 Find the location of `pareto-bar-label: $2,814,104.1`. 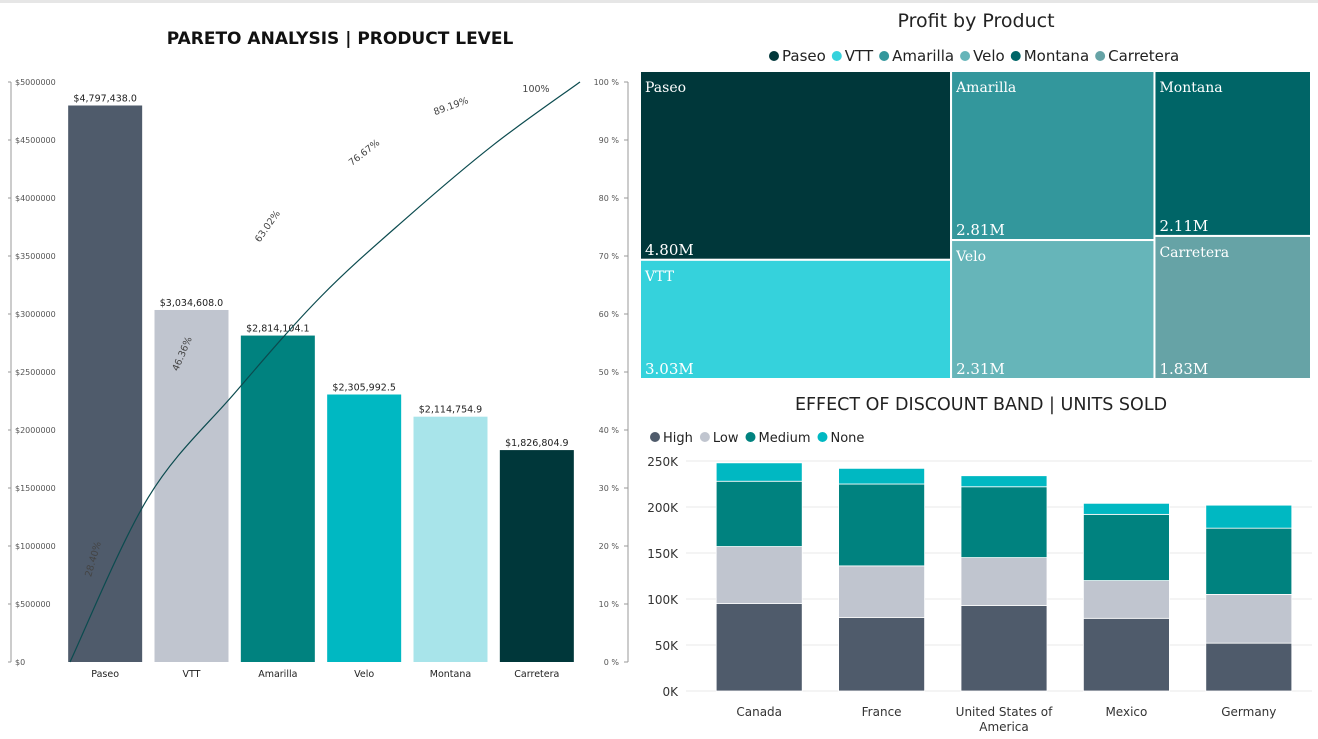

pareto-bar-label: $2,814,104.1 is located at coordinates (277, 329).